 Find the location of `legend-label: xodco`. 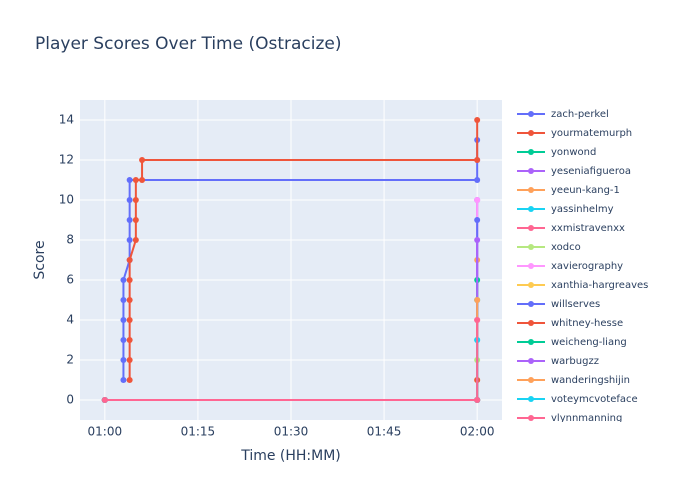

legend-label: xodco is located at coordinates (566, 247).